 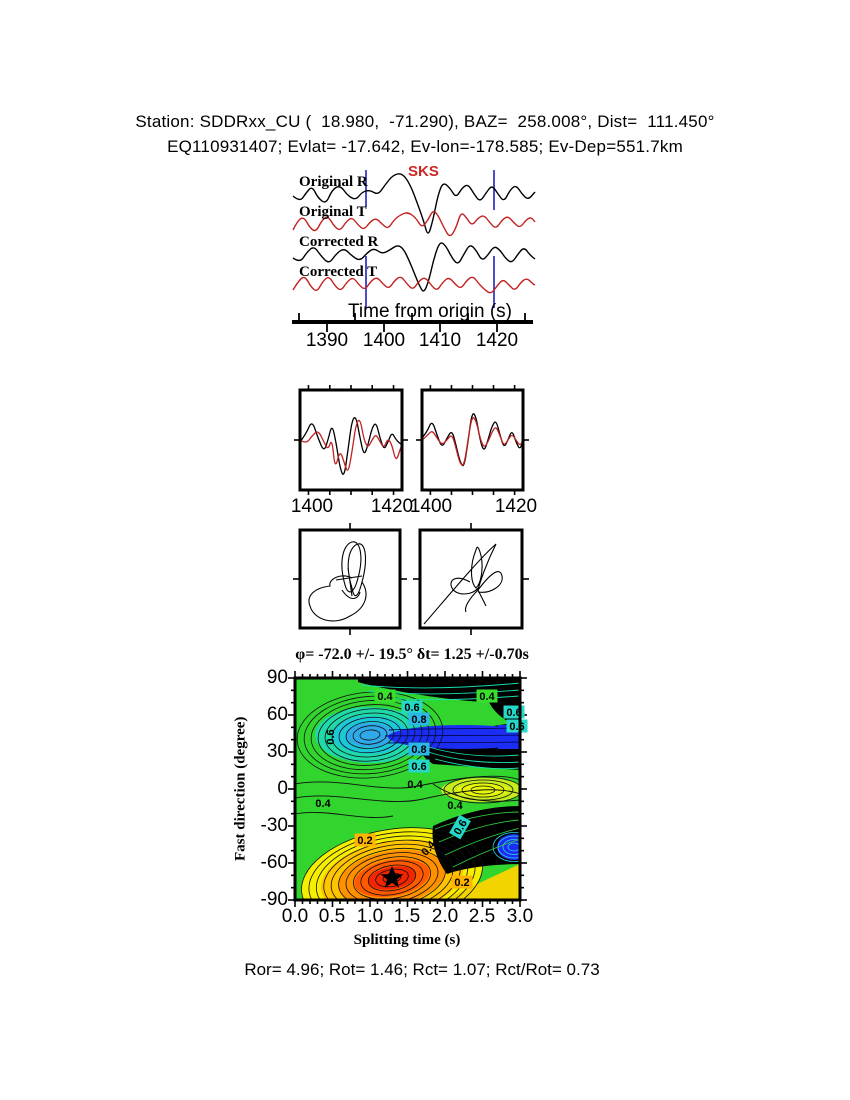 I want to click on panel-left-frame, so click(x=351, y=440).